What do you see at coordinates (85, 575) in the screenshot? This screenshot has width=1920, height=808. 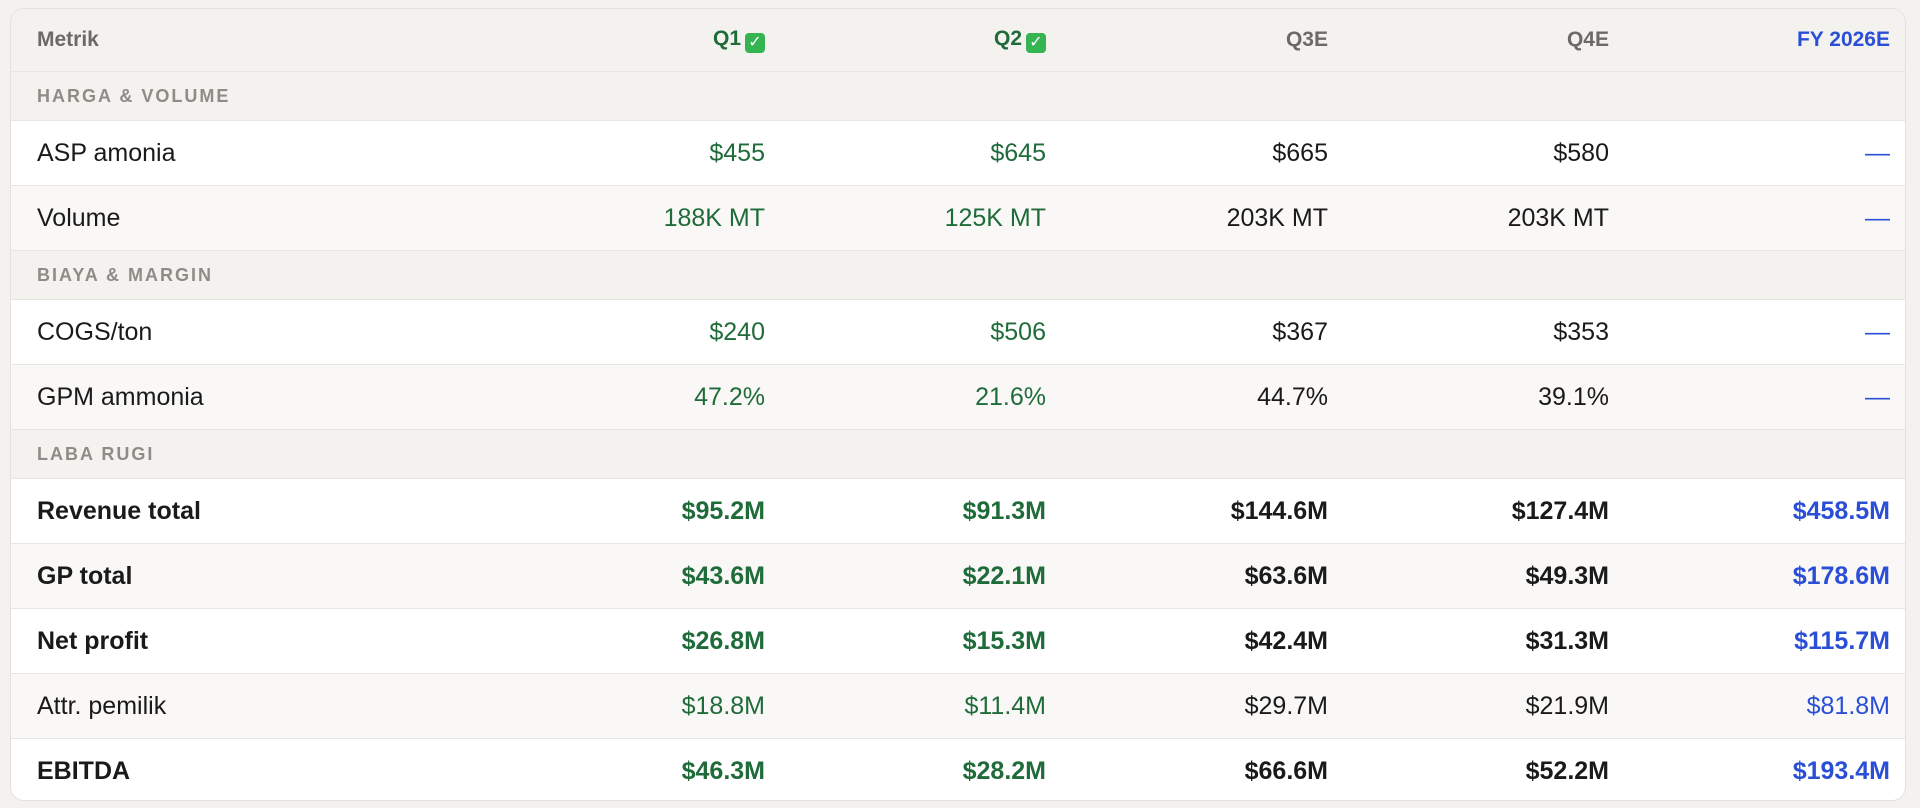 I see `row-label: GP total` at bounding box center [85, 575].